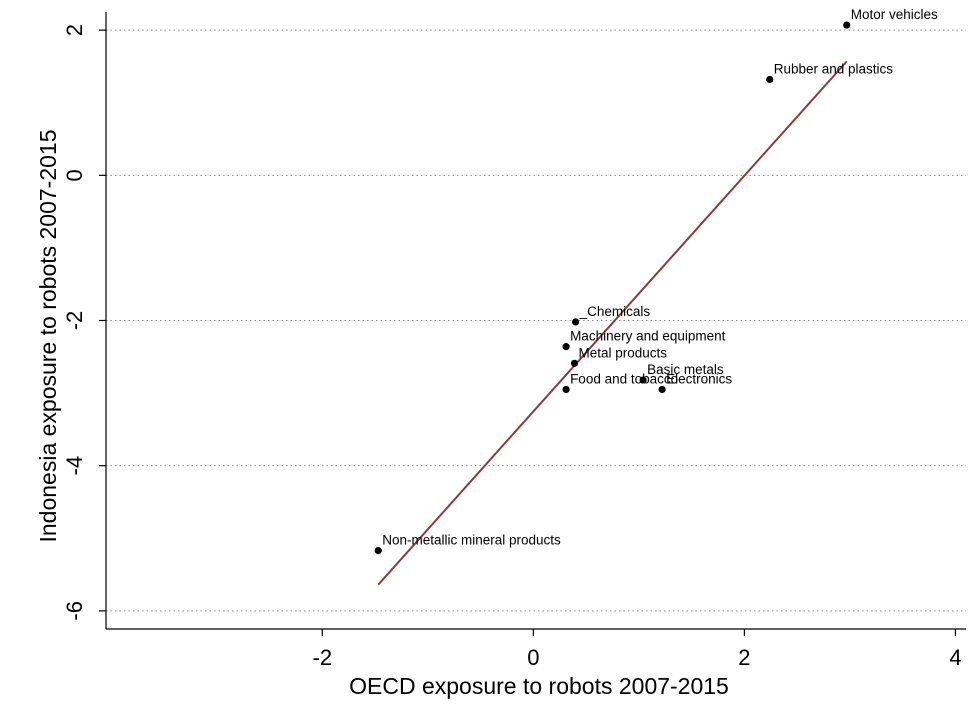 The image size is (978, 720). Describe the element at coordinates (834, 69) in the screenshot. I see `point-label: Rubber and plastics` at that location.